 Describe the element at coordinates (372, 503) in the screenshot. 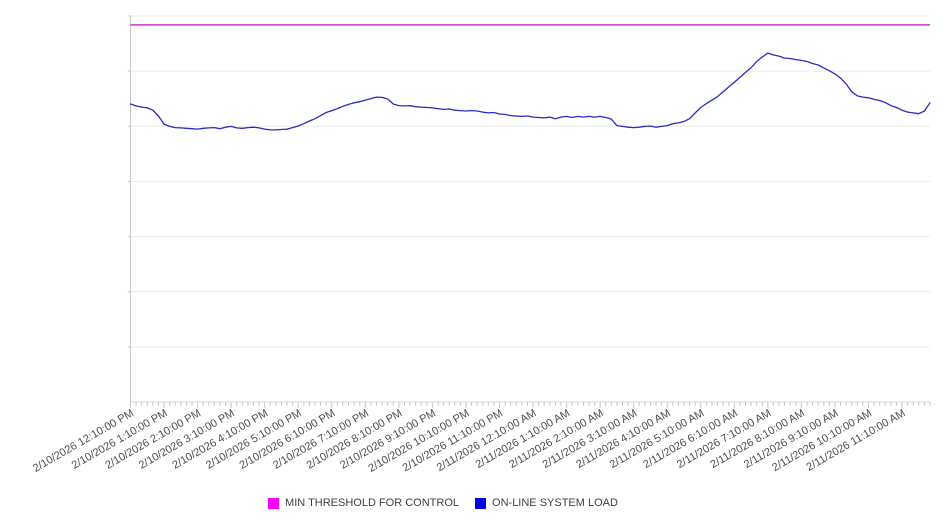

I see `legend-label-min-threshold: MIN THRESHOLD FOR CONTROL` at that location.